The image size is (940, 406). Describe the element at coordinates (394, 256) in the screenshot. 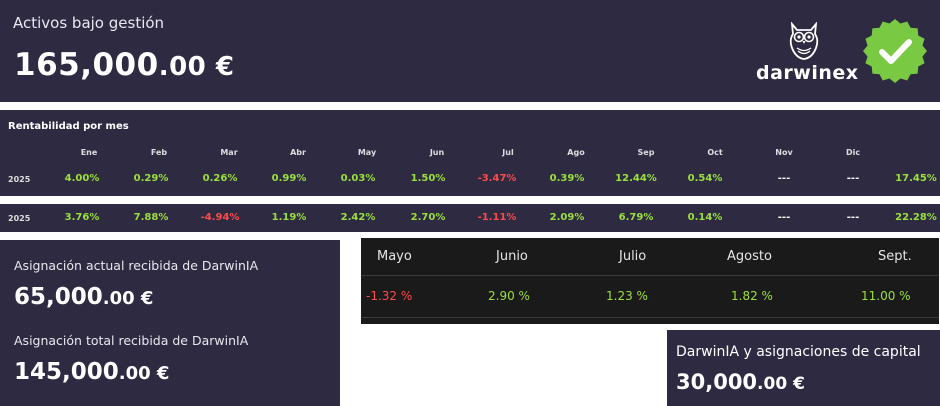

I see `table-header-mayo: Mayo` at that location.